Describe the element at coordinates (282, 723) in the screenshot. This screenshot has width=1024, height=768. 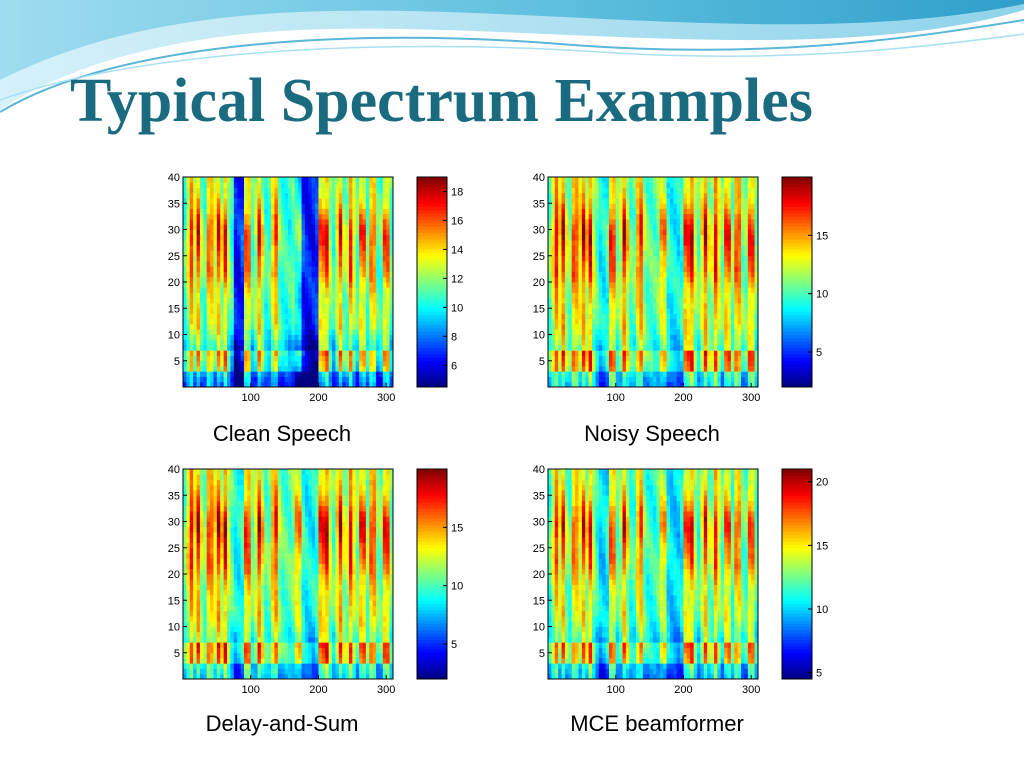
I see `caption-delay-and-sum: Delay-and-Sum` at that location.